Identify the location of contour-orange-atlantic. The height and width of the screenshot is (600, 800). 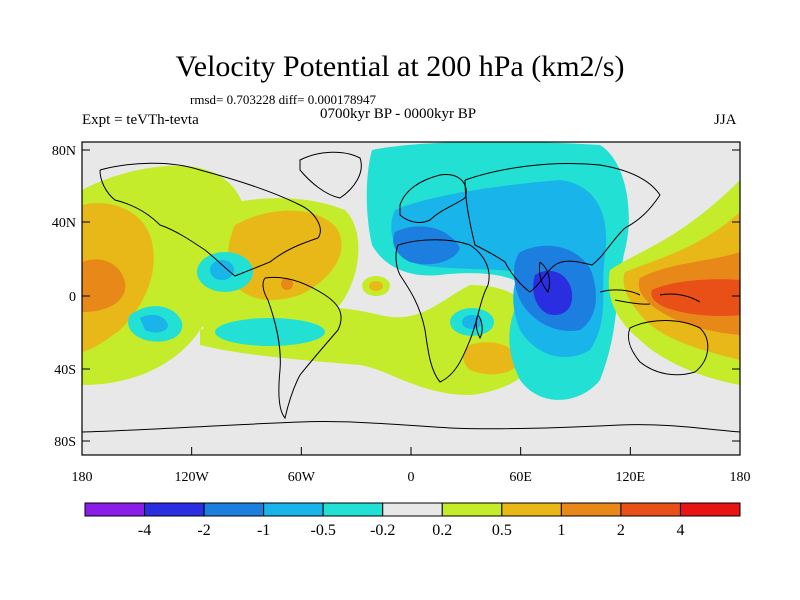
(284, 255).